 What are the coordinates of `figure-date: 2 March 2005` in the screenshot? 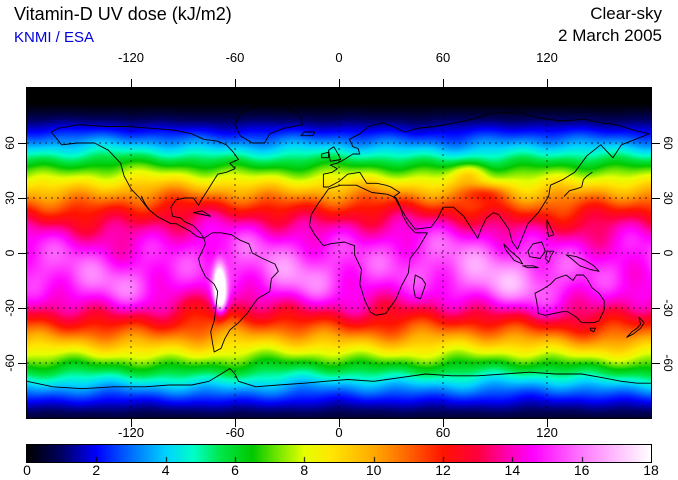 It's located at (610, 35).